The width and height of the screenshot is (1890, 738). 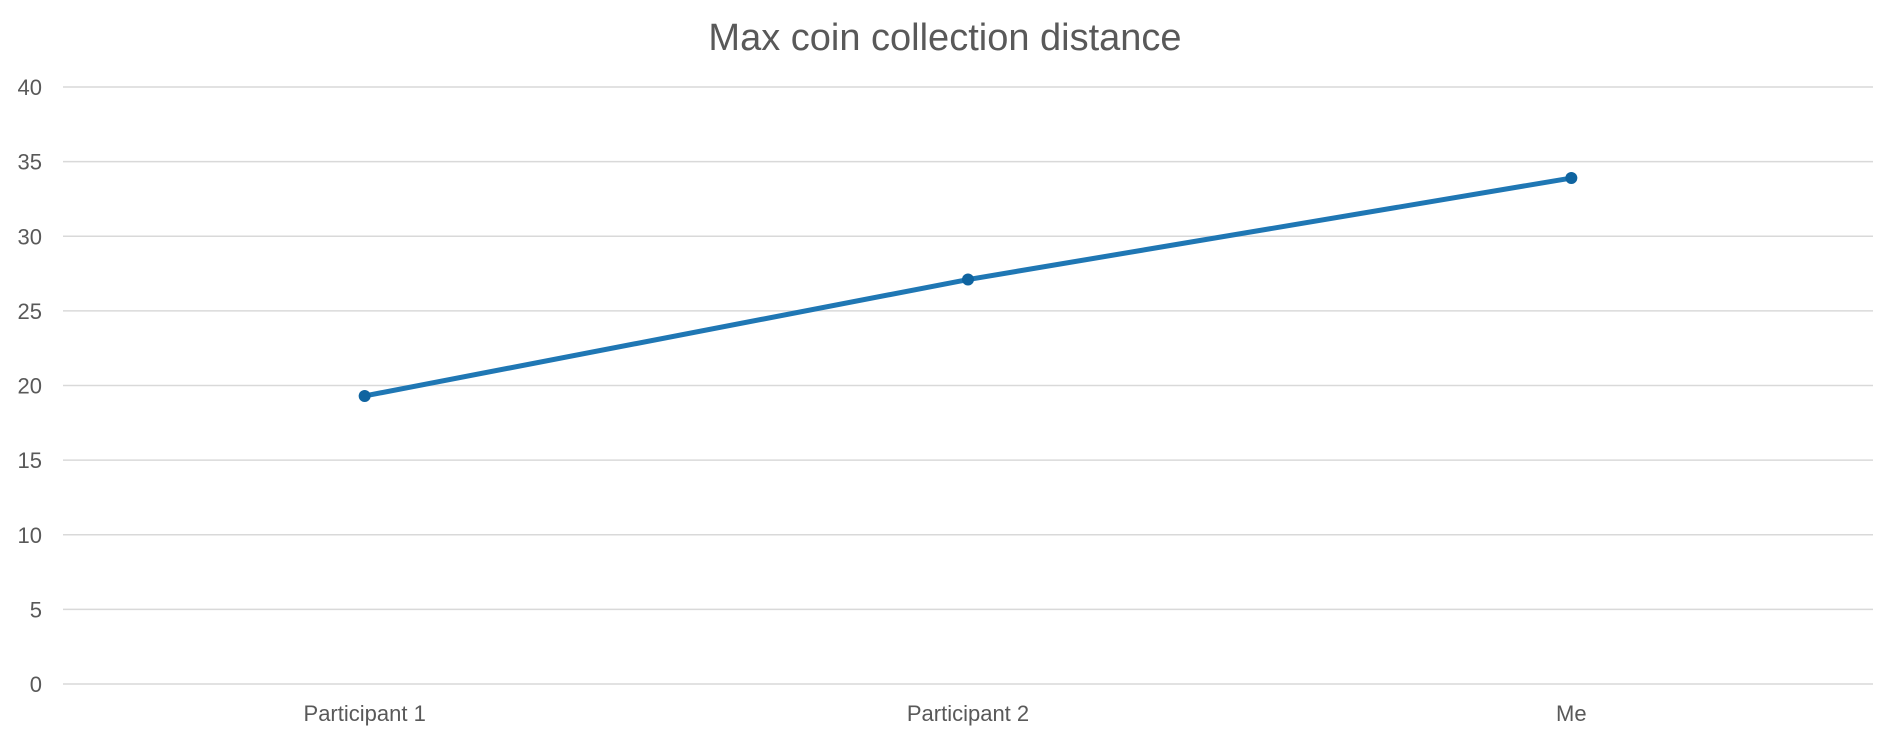 What do you see at coordinates (944, 38) in the screenshot?
I see `chart-title: Max coin collection distance` at bounding box center [944, 38].